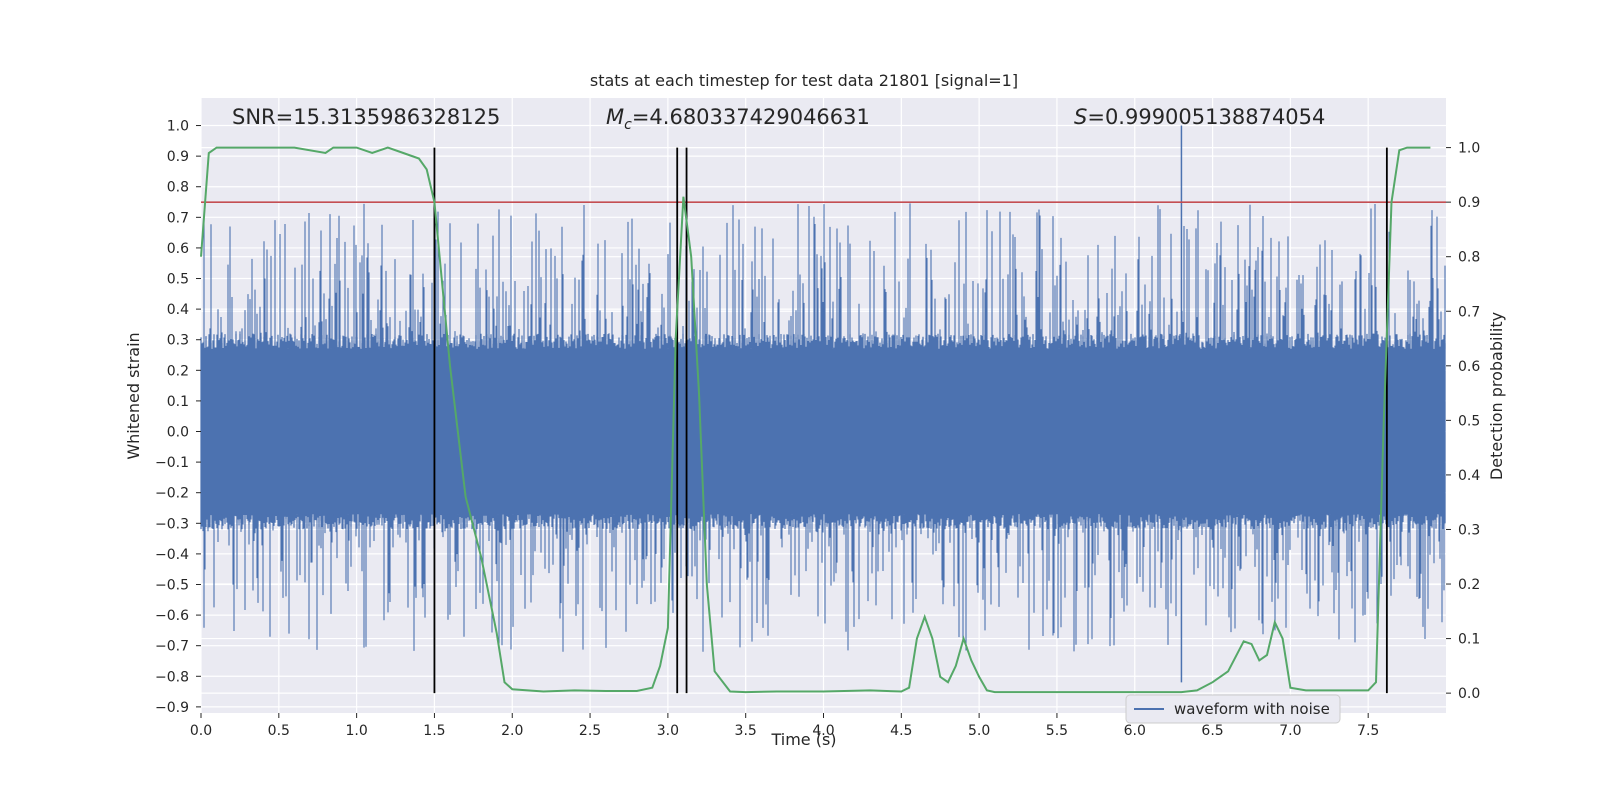 This screenshot has width=1600, height=800. What do you see at coordinates (178, 402) in the screenshot?
I see `y-tick-label: 0.1` at bounding box center [178, 402].